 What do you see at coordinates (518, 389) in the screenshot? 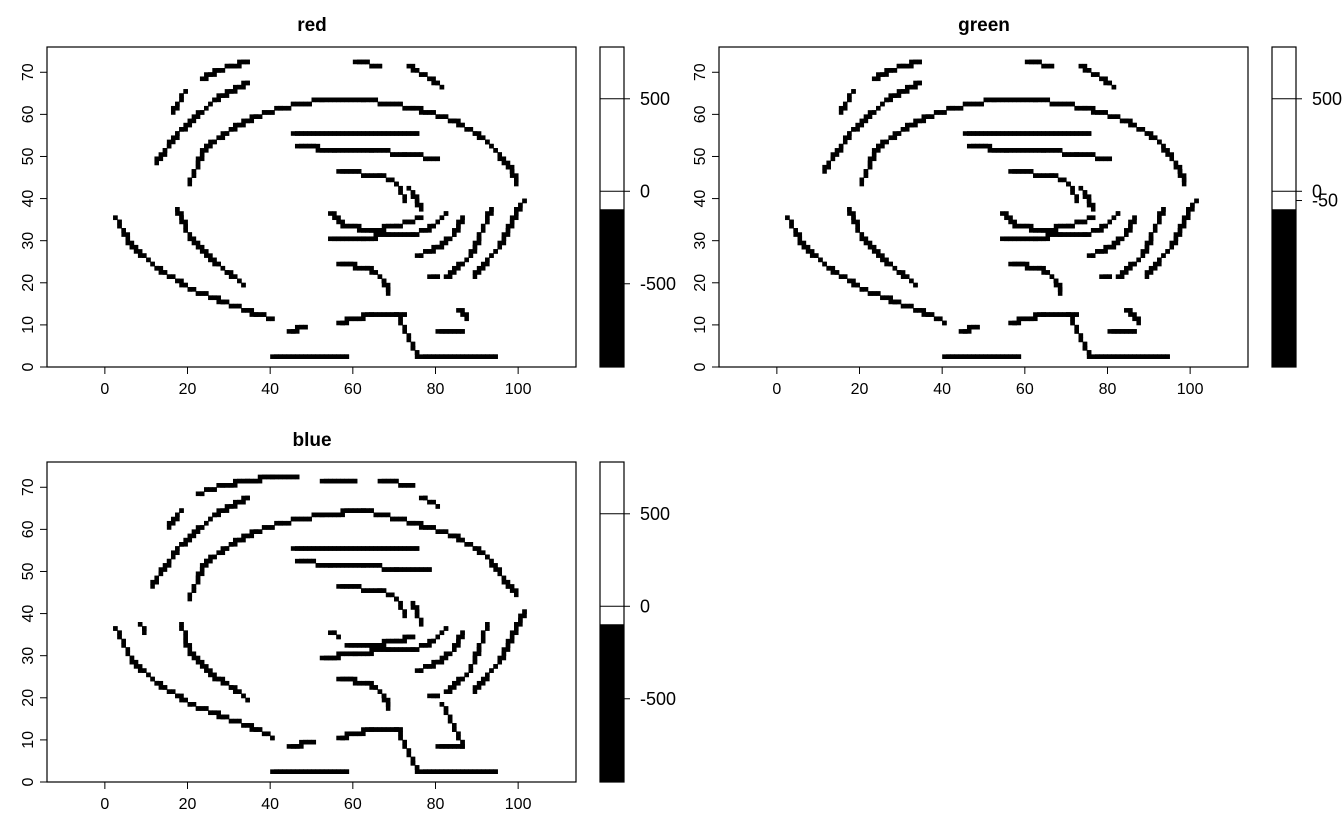
I see `x-tick-label: 100` at bounding box center [518, 389].